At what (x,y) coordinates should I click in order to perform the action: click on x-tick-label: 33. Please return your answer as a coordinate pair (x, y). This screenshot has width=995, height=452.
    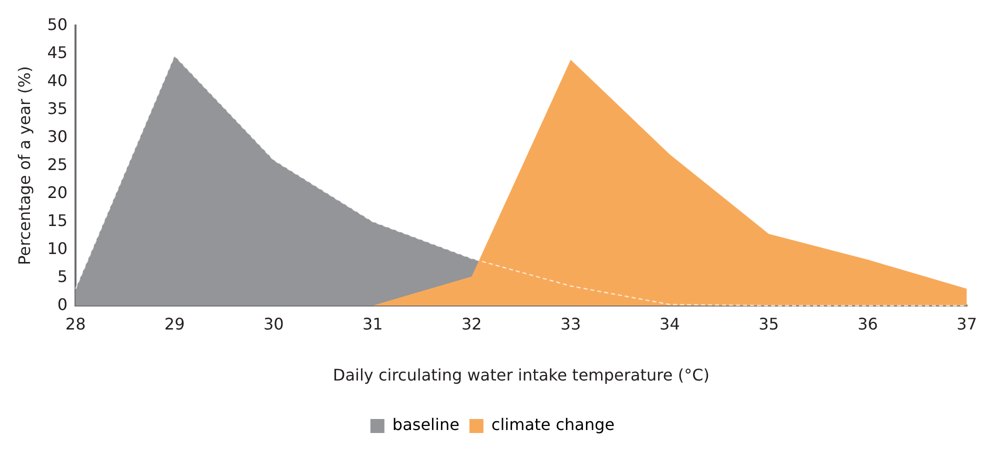
    Looking at the image, I should click on (570, 324).